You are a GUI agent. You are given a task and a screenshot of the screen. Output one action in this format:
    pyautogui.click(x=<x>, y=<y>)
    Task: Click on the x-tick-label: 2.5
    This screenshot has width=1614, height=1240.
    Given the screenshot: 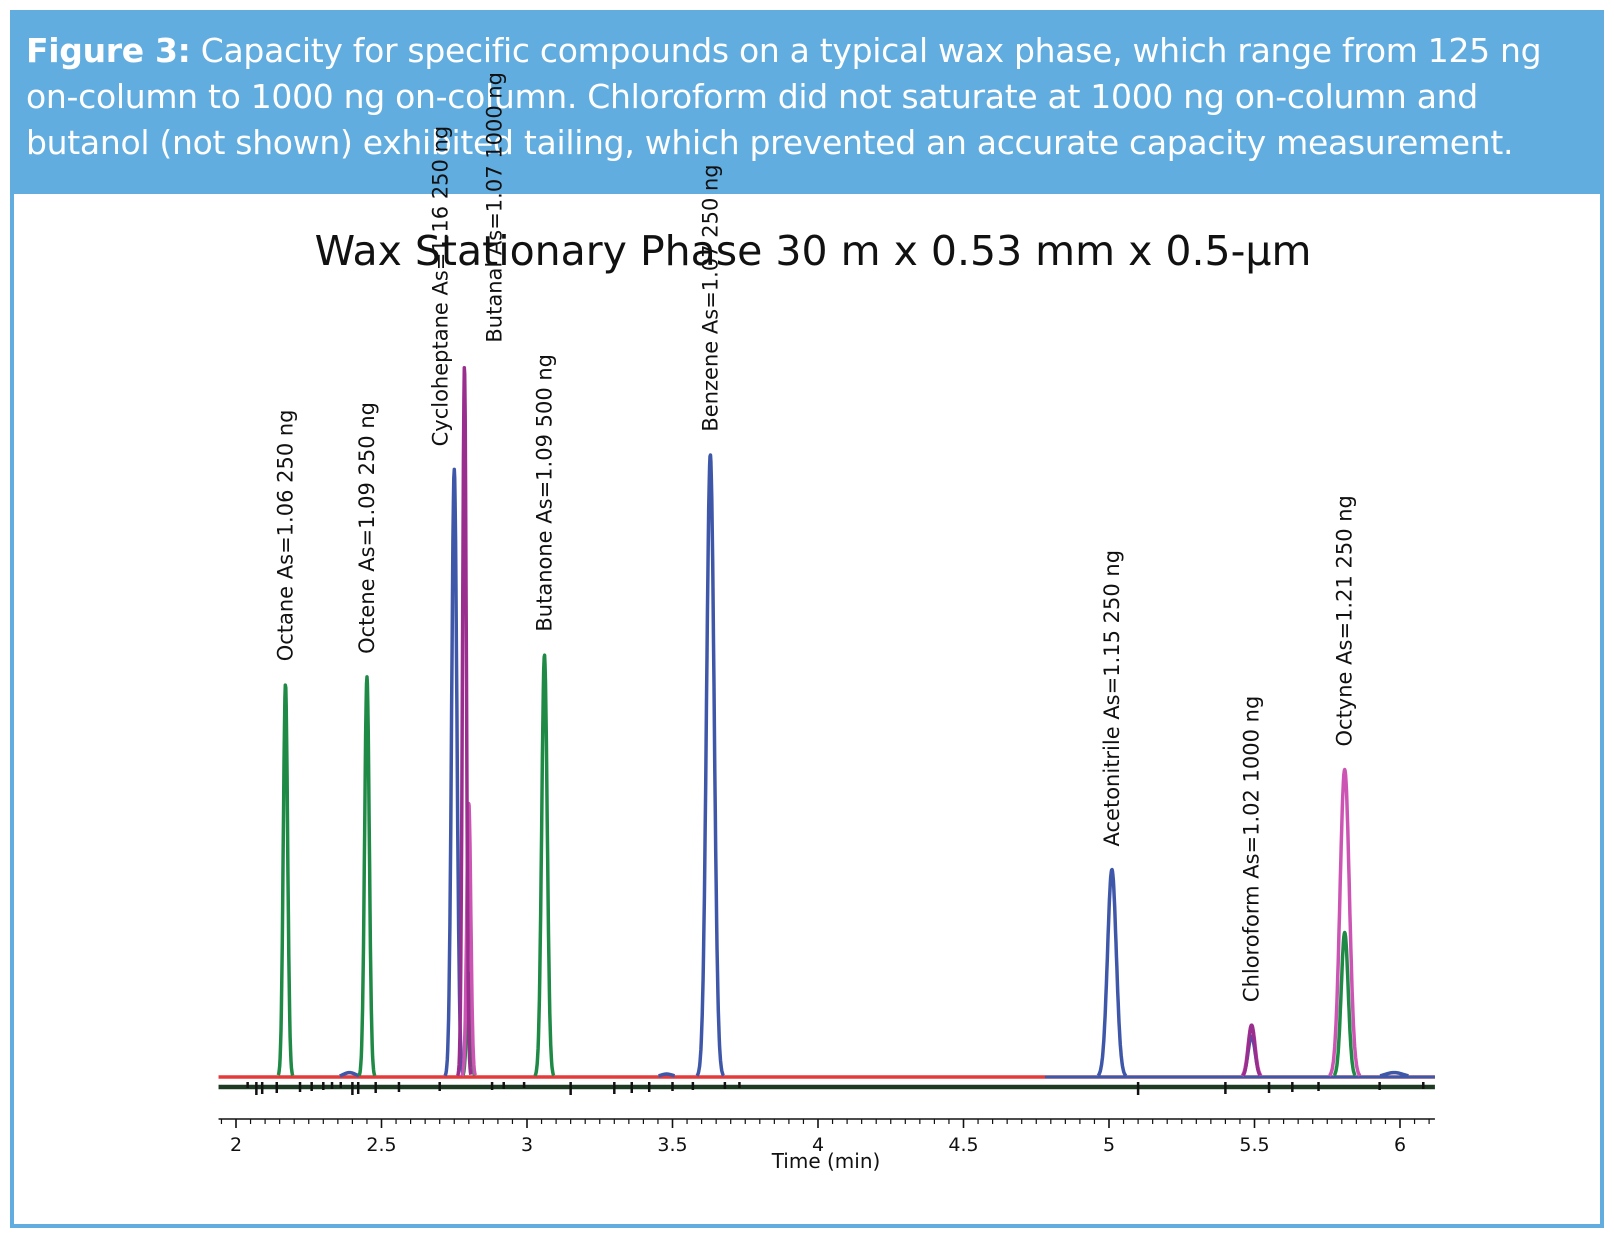 What is the action you would take?
    pyautogui.click(x=381, y=1145)
    